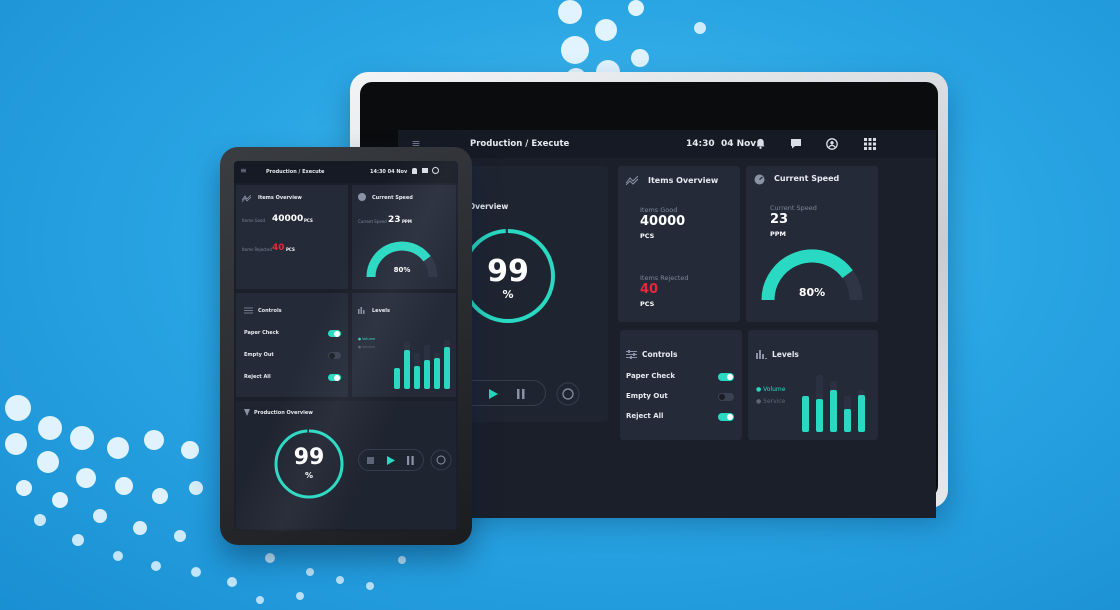 This screenshot has width=1120, height=610. What do you see at coordinates (493, 394) in the screenshot?
I see `play-icon` at bounding box center [493, 394].